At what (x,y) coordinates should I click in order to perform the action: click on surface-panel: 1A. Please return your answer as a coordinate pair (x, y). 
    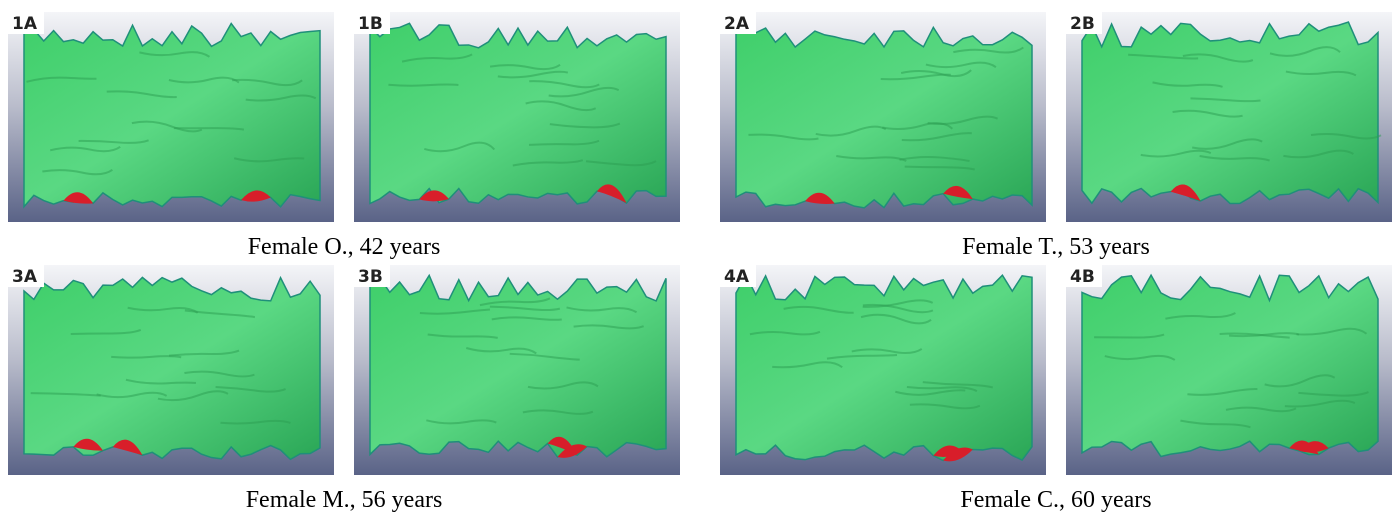
    Looking at the image, I should click on (171, 117).